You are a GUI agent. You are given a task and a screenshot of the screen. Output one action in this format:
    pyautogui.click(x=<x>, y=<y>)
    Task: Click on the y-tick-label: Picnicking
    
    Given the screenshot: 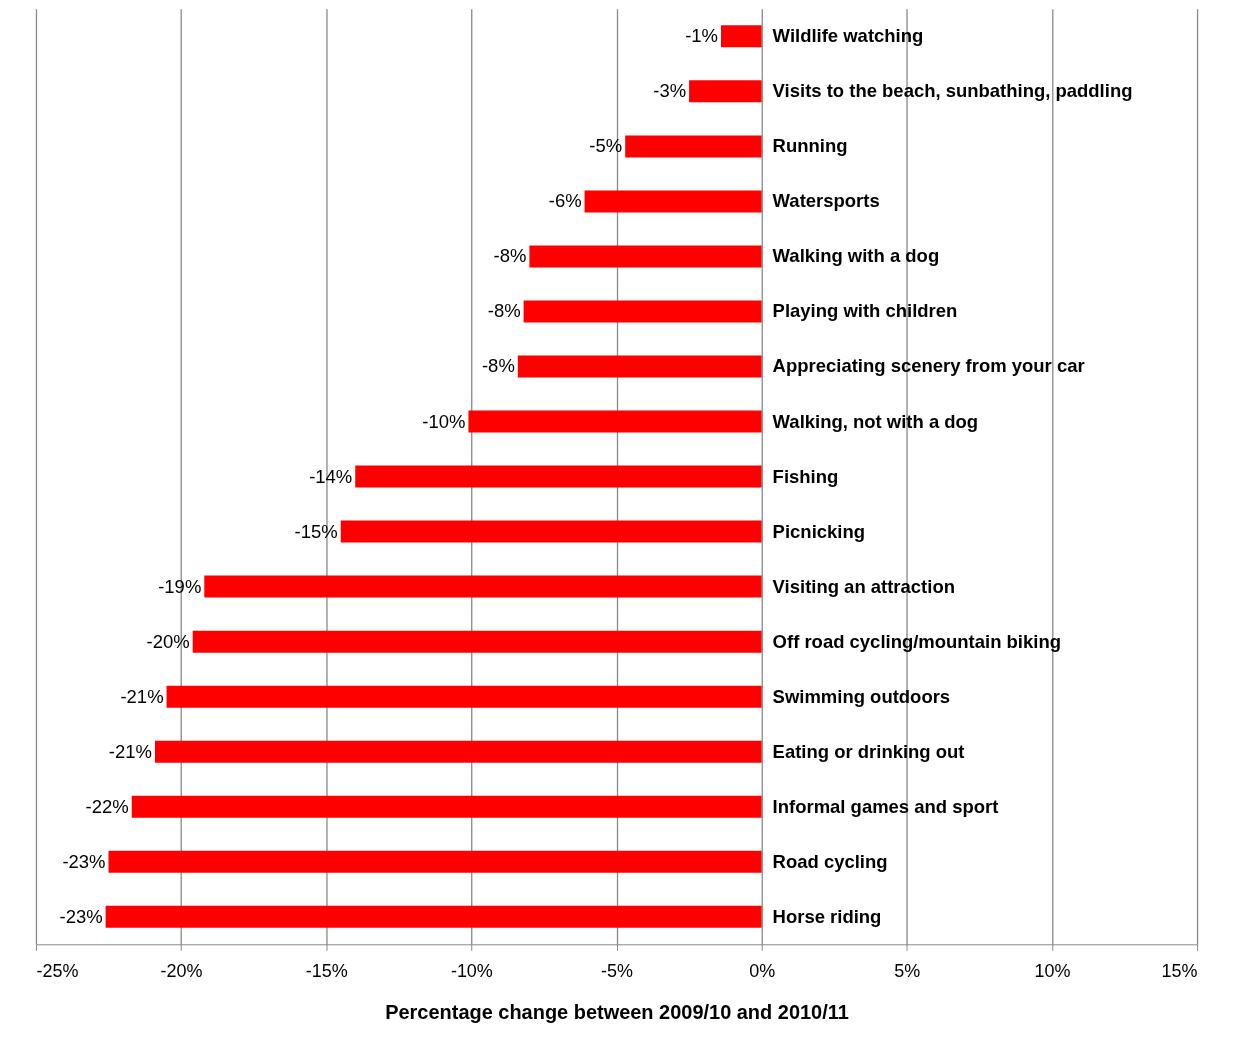 What is the action you would take?
    pyautogui.click(x=818, y=531)
    